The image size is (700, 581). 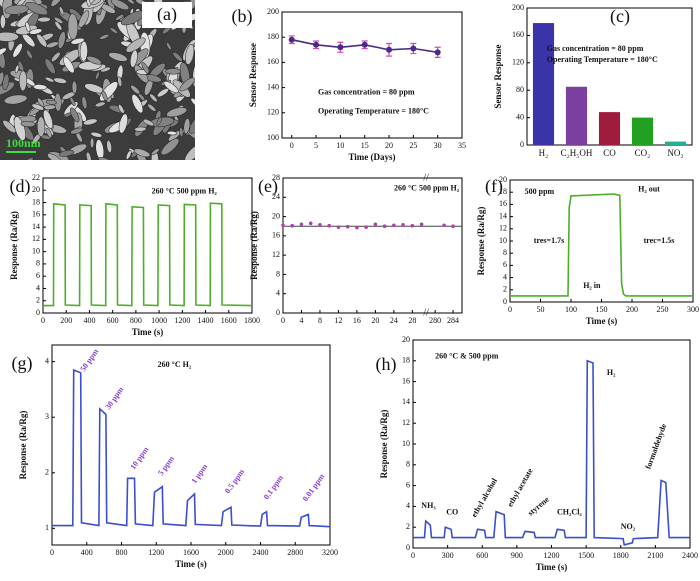 What do you see at coordinates (36, 238) in the screenshot?
I see `y-tick-label: 12` at bounding box center [36, 238].